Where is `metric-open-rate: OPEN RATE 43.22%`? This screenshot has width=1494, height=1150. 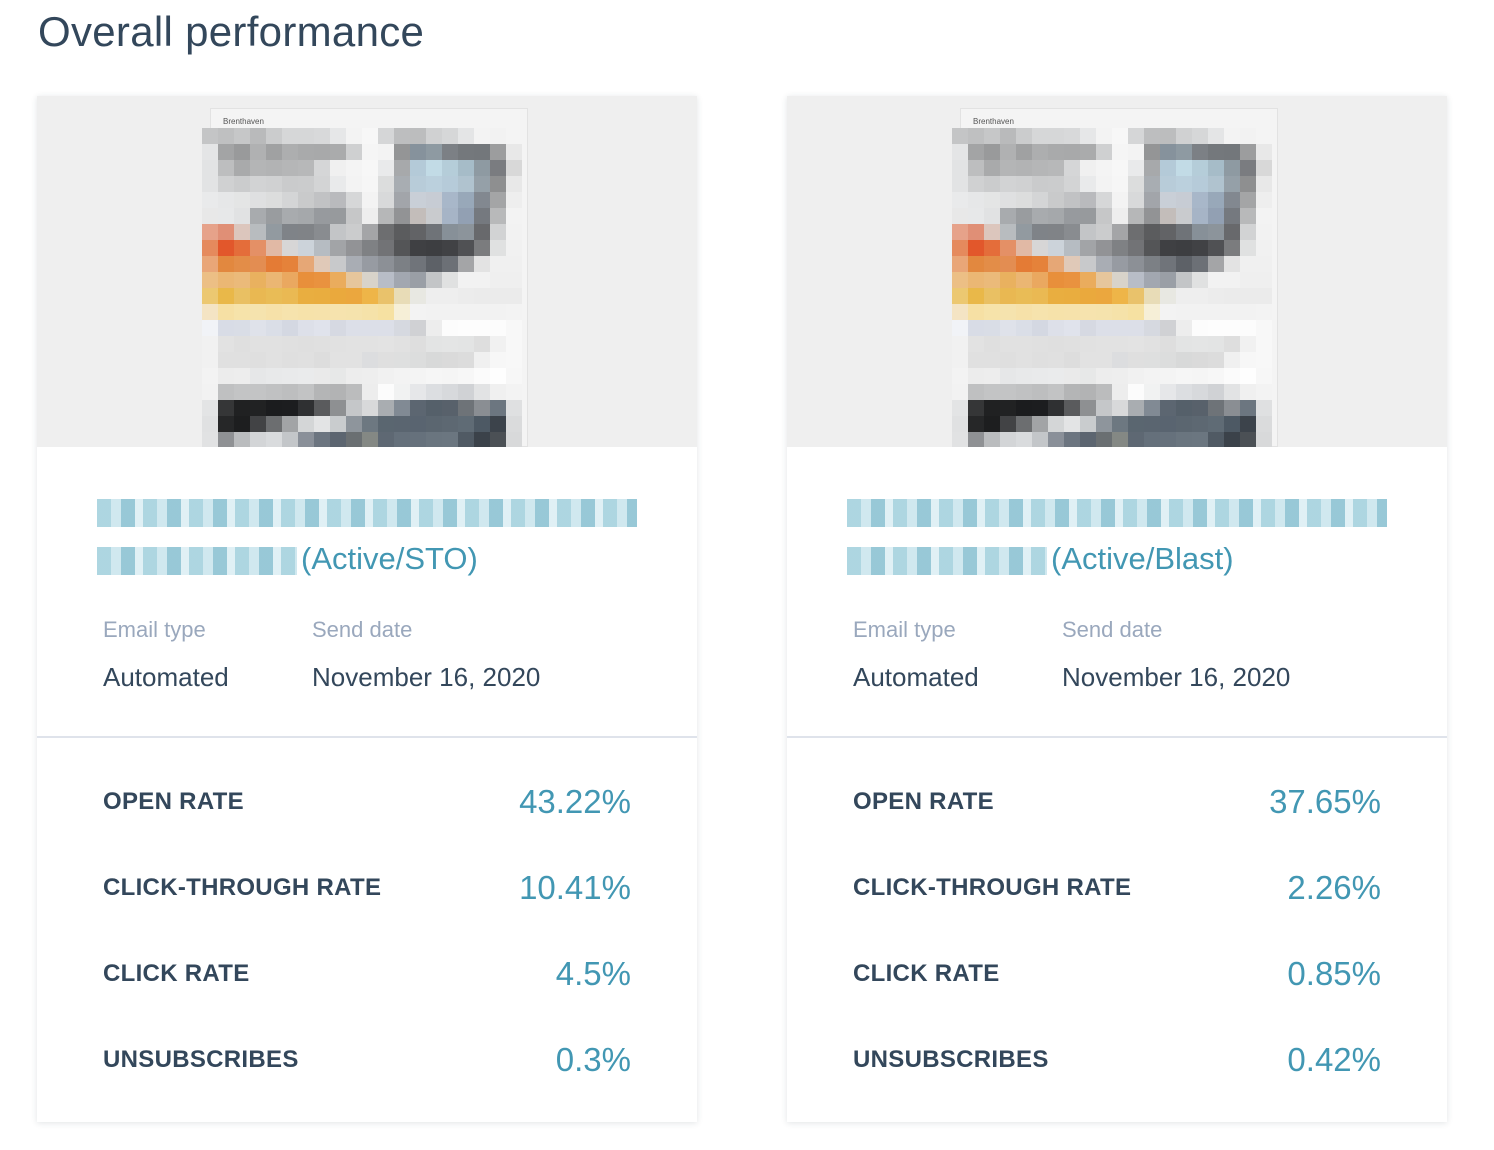 metric-open-rate: OPEN RATE 43.22% is located at coordinates (367, 802).